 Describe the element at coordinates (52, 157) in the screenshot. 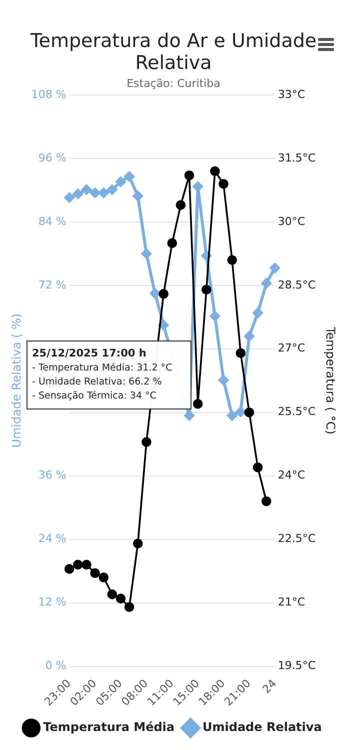

I see `y-tick-label: 96 %` at that location.